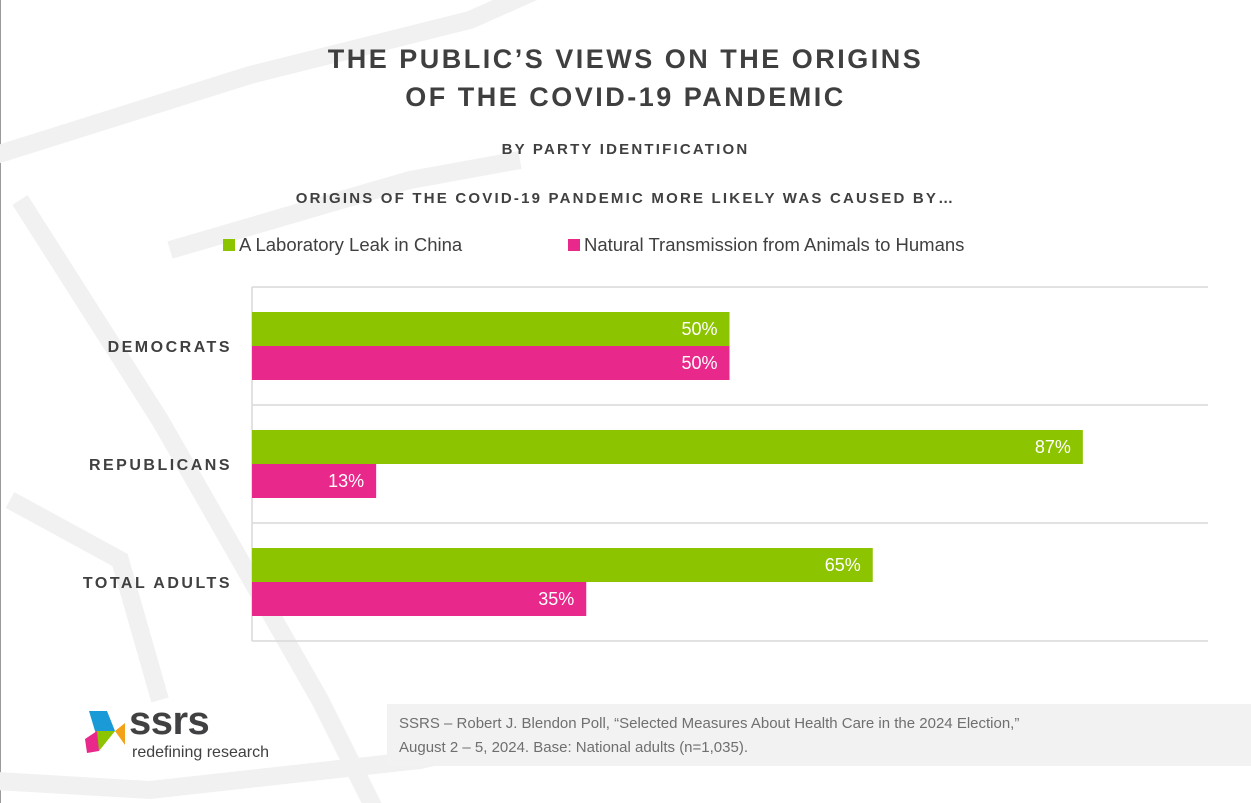 This screenshot has width=1251, height=803. What do you see at coordinates (1053, 447) in the screenshot?
I see `data-label-republicans-lab-leak: 87%` at bounding box center [1053, 447].